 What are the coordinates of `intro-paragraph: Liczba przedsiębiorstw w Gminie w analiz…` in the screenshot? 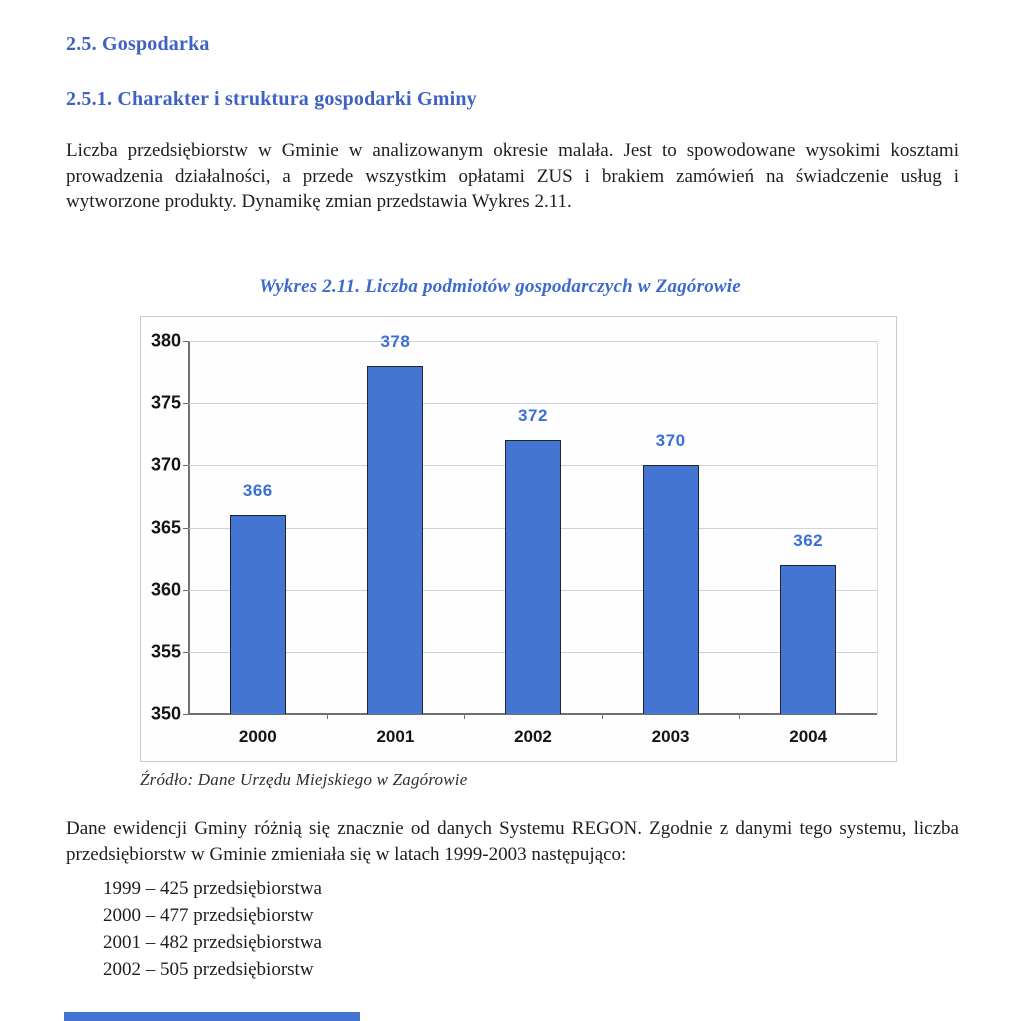 It's located at (512, 176).